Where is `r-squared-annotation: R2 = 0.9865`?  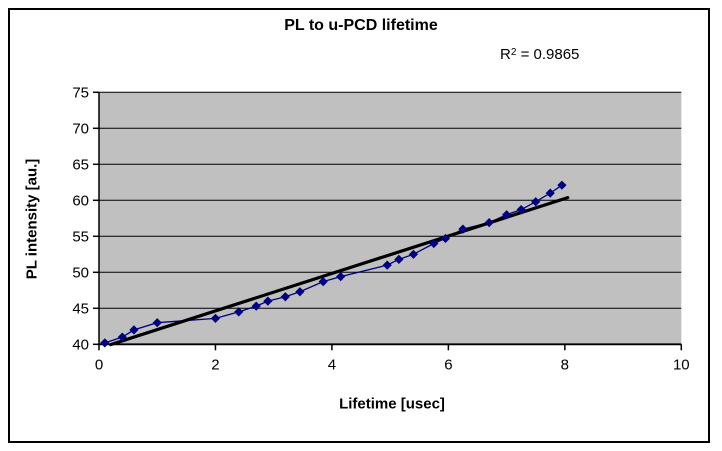
r-squared-annotation: R2 = 0.9865 is located at coordinates (539, 54).